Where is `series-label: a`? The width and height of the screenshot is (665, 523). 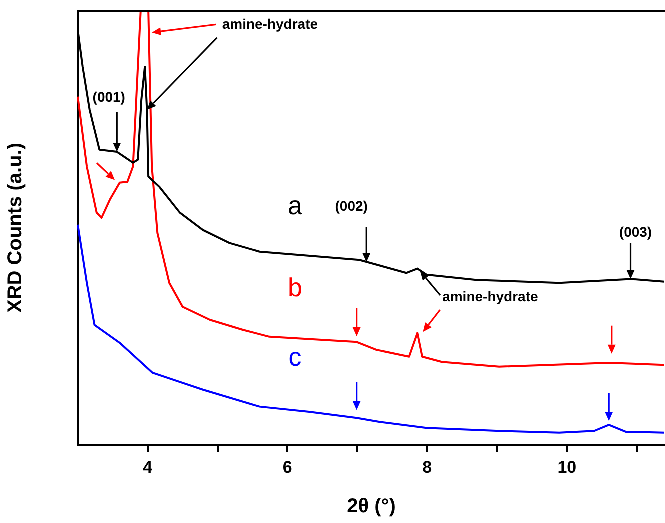
series-label: a is located at coordinates (295, 205).